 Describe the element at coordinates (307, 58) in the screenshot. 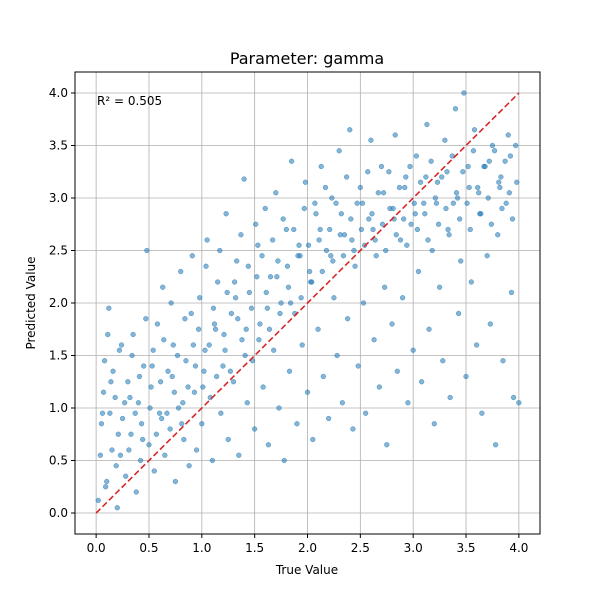

I see `chart-title: Parameter: gamma` at that location.